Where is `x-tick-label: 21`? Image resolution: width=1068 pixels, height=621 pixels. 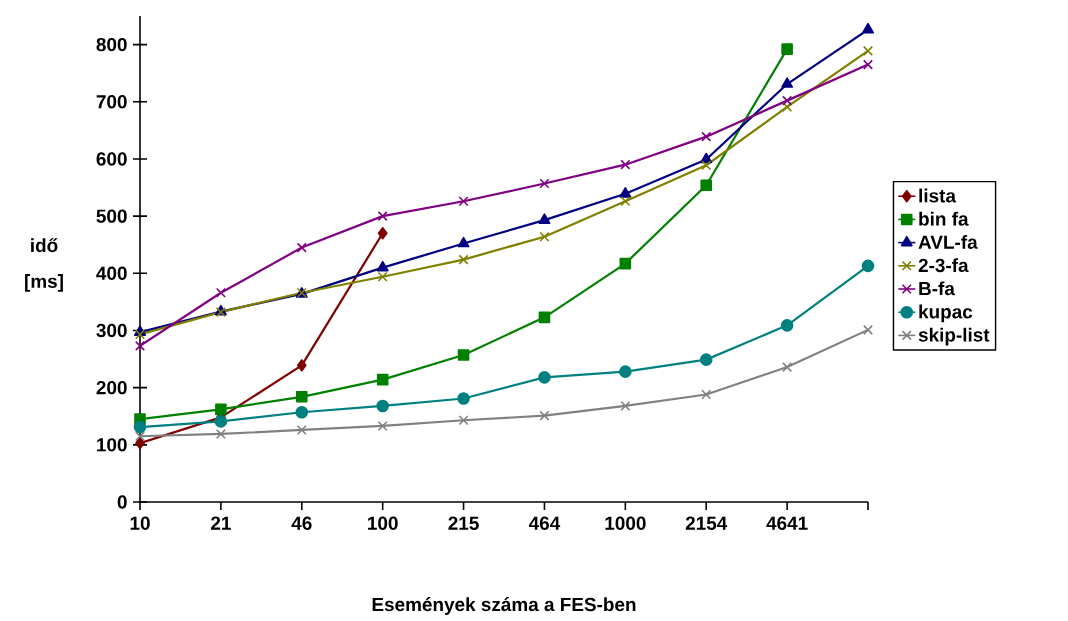 x-tick-label: 21 is located at coordinates (221, 523).